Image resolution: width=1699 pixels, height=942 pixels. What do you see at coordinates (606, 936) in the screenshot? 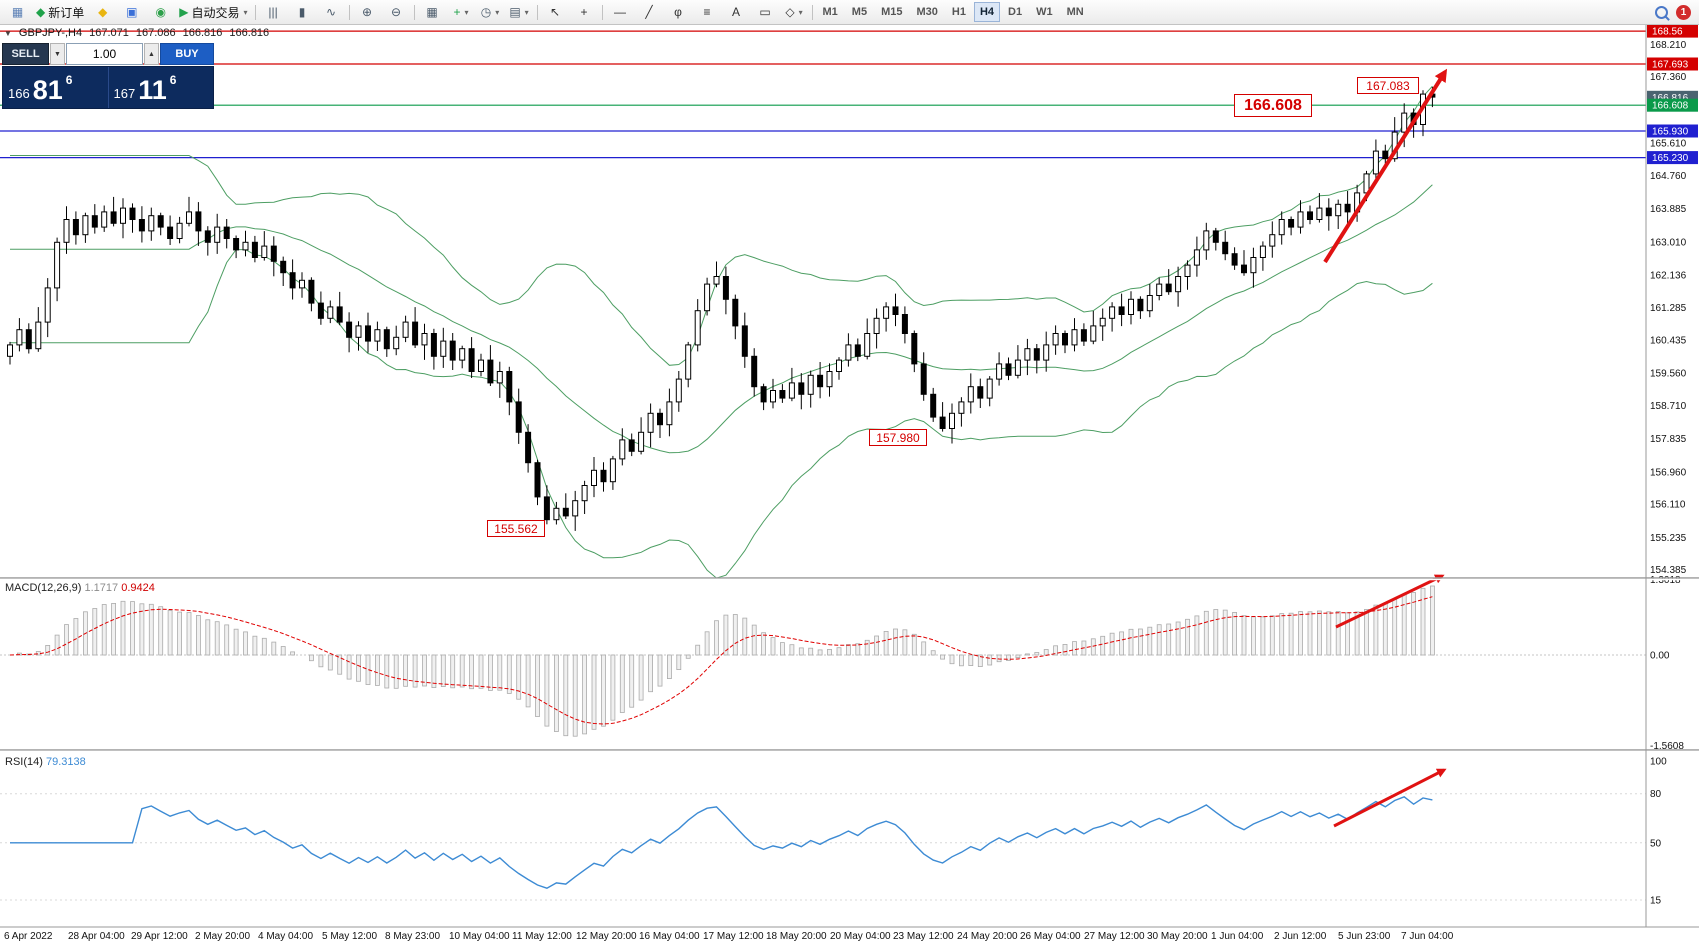
I see `time-tick: 12 May 20:00` at bounding box center [606, 936].